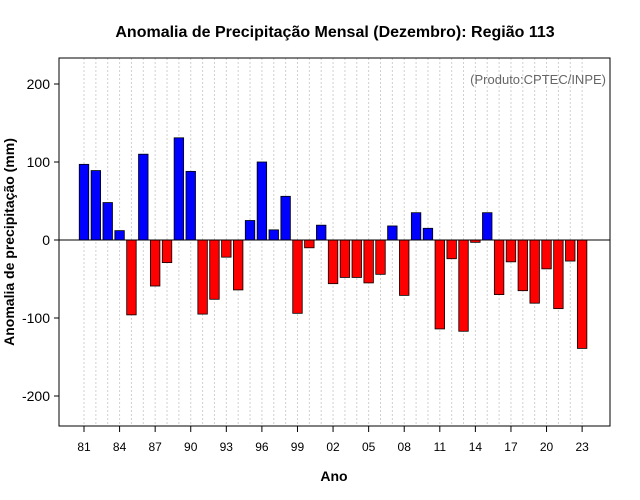  I want to click on bar-2017, so click(511, 251).